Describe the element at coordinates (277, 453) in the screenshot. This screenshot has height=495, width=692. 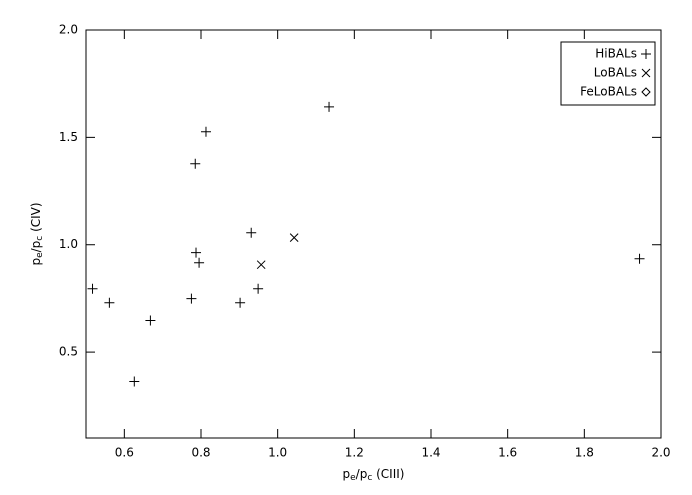
I see `x-tick-label: 1.0` at that location.